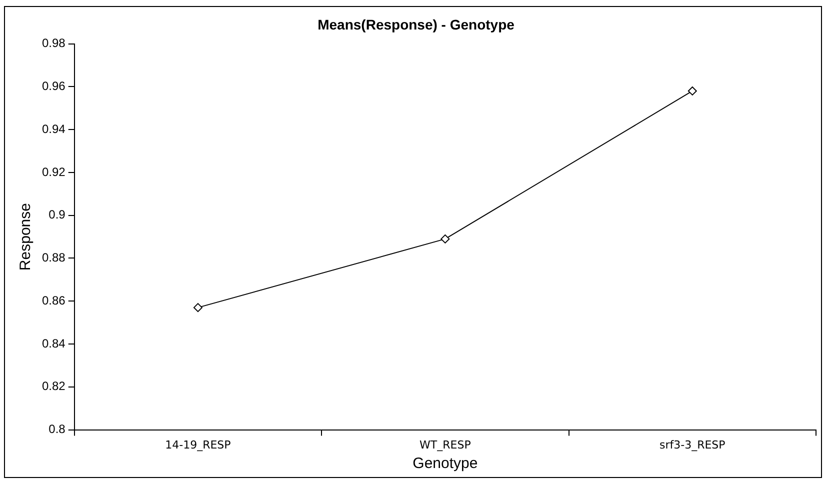  I want to click on y-tick-label: 0.82, so click(54, 386).